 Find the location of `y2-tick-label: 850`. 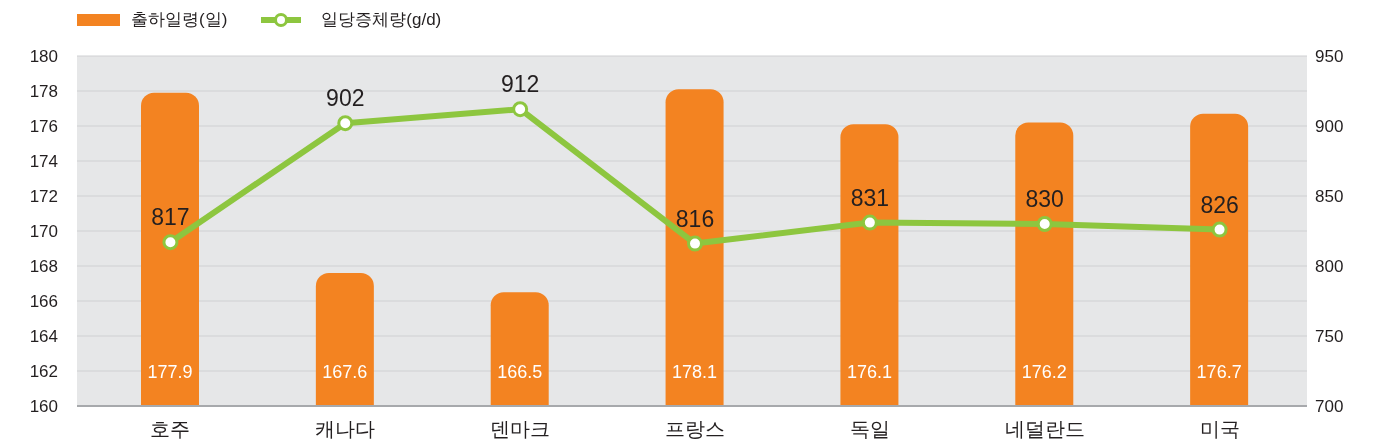

y2-tick-label: 850 is located at coordinates (1329, 197).